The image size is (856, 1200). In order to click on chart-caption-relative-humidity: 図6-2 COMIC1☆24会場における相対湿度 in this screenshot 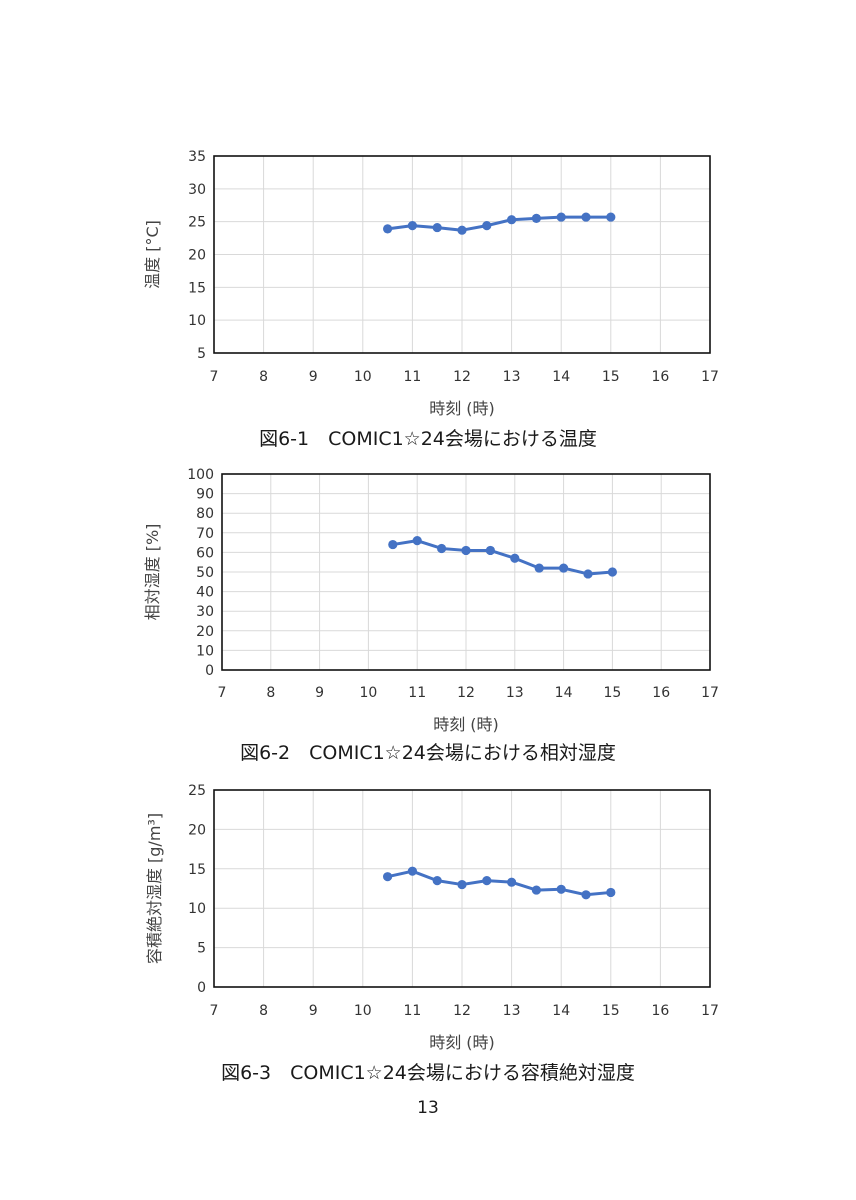, I will do `click(428, 753)`.